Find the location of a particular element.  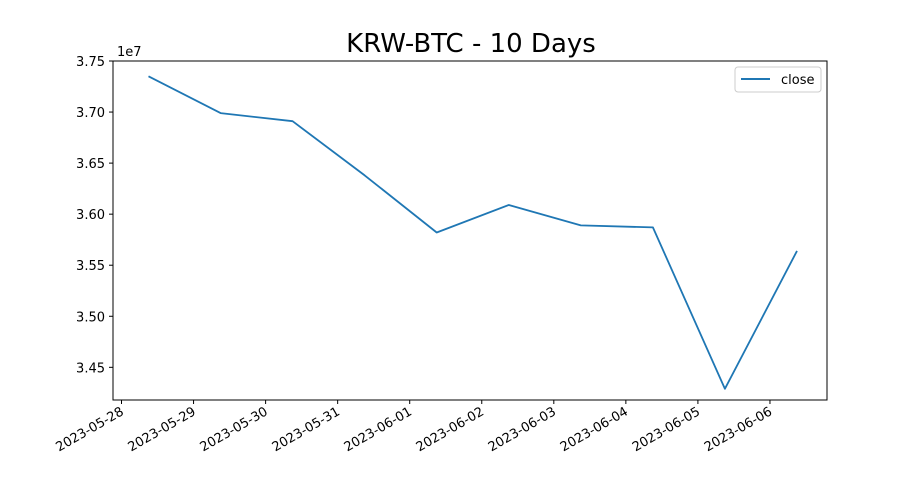

x-tick-label: 2023-06-05 is located at coordinates (666, 429).